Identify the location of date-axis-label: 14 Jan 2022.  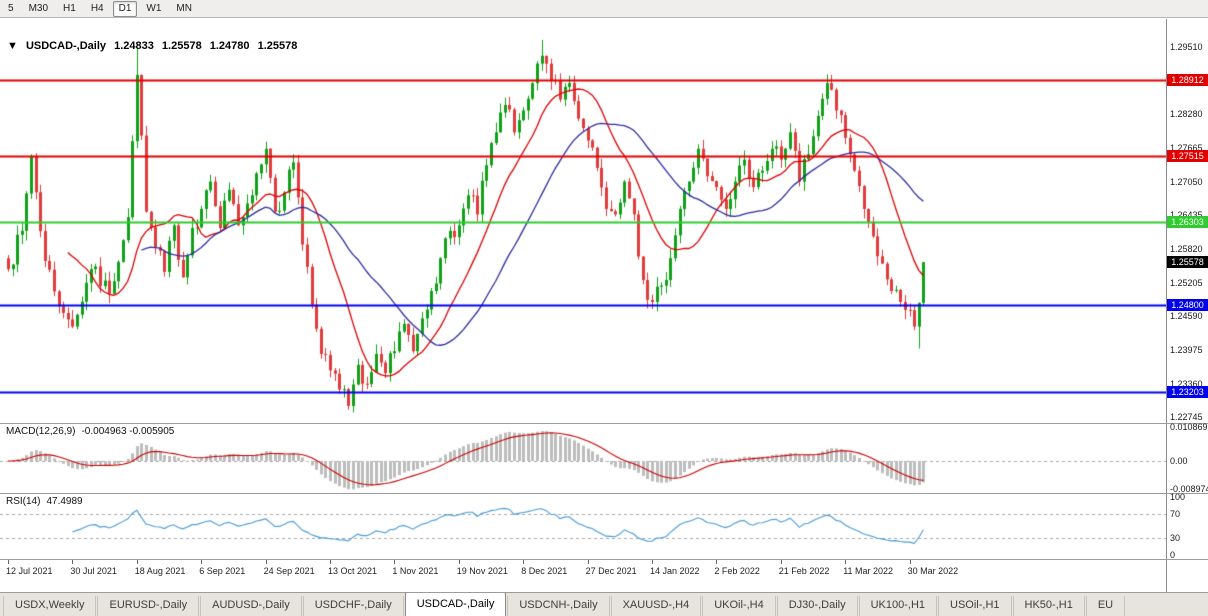
(675, 571).